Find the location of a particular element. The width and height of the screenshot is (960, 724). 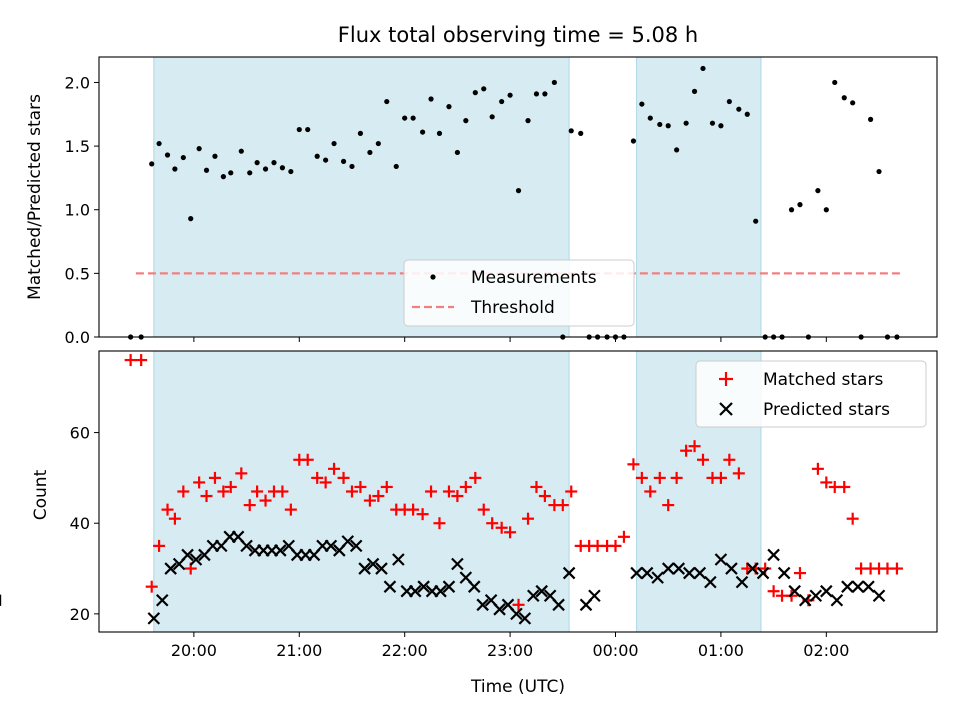

measurements-legend-label: Measurements is located at coordinates (534, 278).